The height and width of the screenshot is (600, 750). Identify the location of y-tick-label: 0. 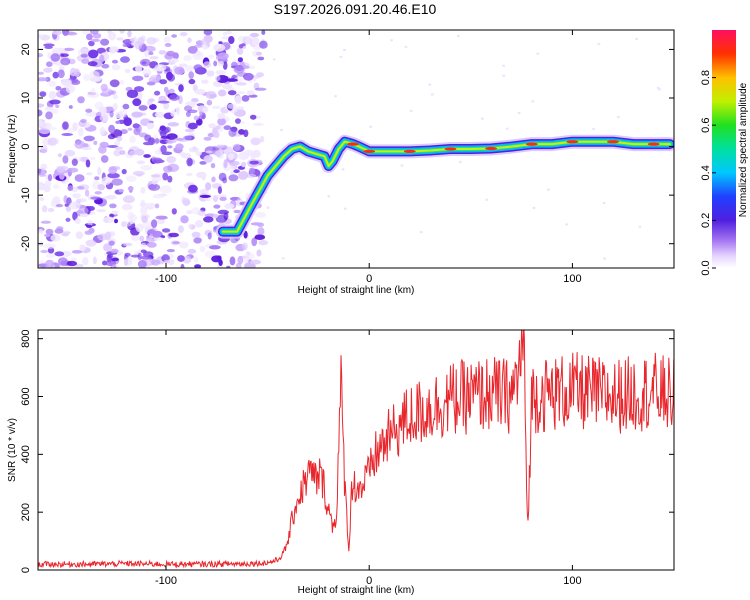
(26, 570).